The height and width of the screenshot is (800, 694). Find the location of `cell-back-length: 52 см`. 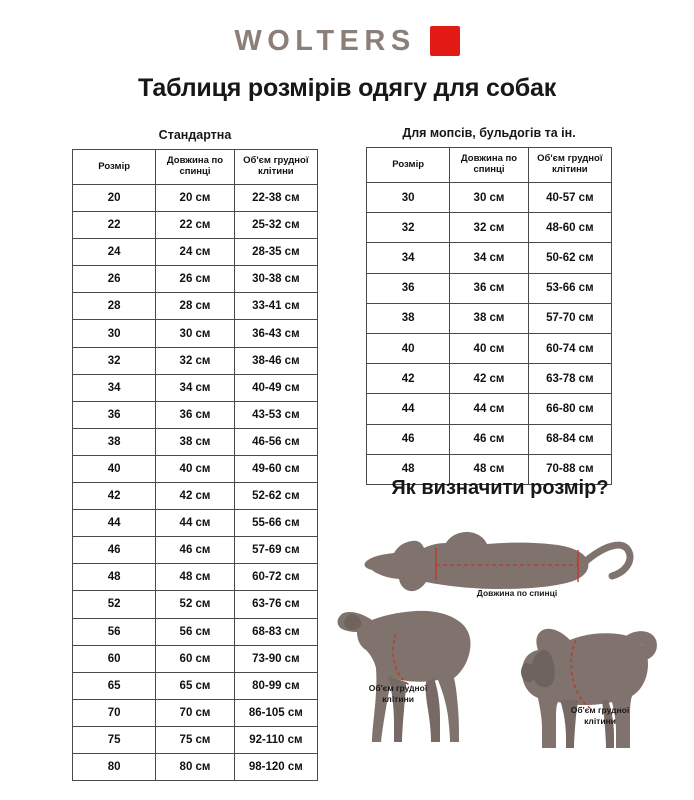

cell-back-length: 52 см is located at coordinates (195, 604).